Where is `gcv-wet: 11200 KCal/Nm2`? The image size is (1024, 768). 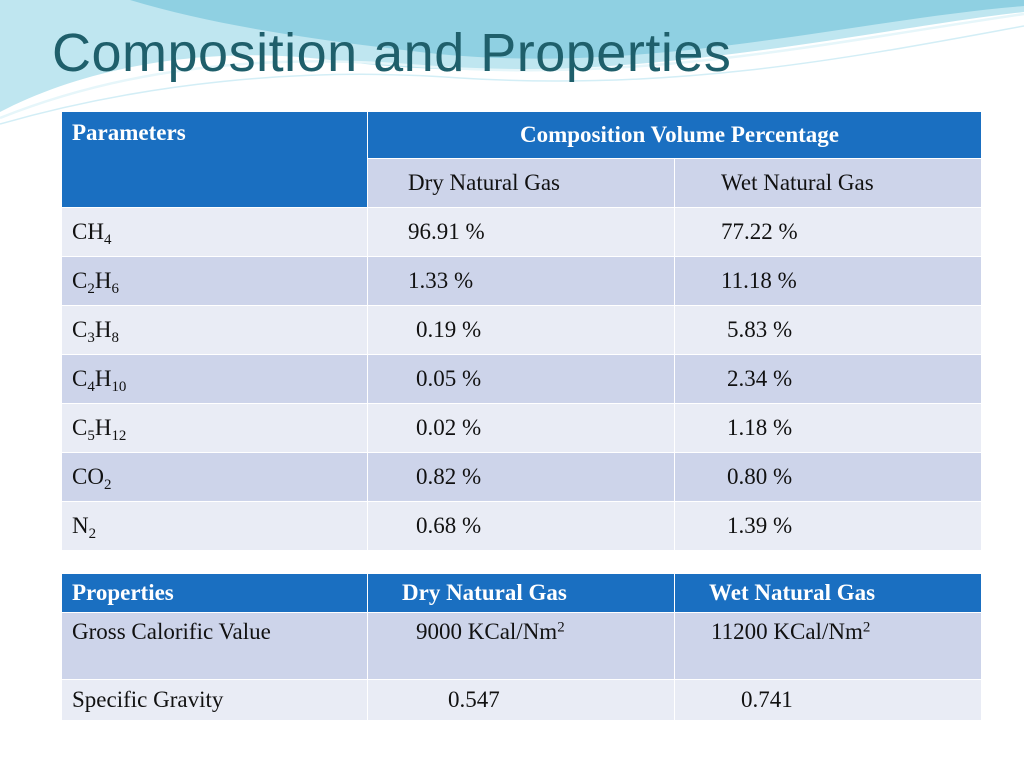 gcv-wet: 11200 KCal/Nm2 is located at coordinates (828, 646).